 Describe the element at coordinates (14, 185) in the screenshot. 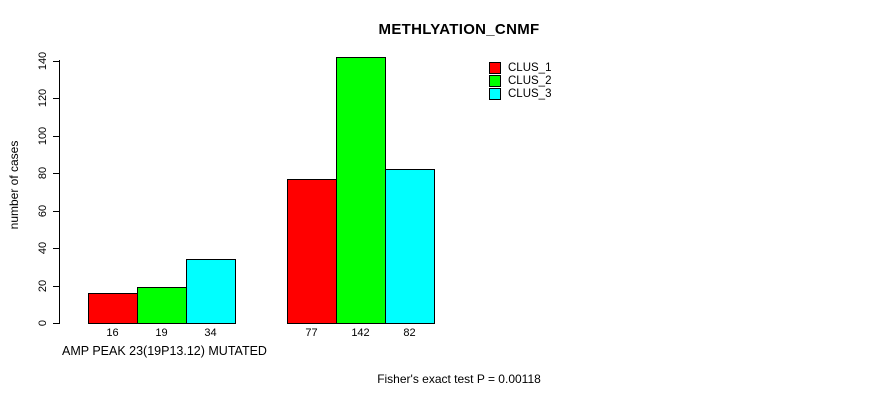

I see `y-axis-label: number of cases` at that location.